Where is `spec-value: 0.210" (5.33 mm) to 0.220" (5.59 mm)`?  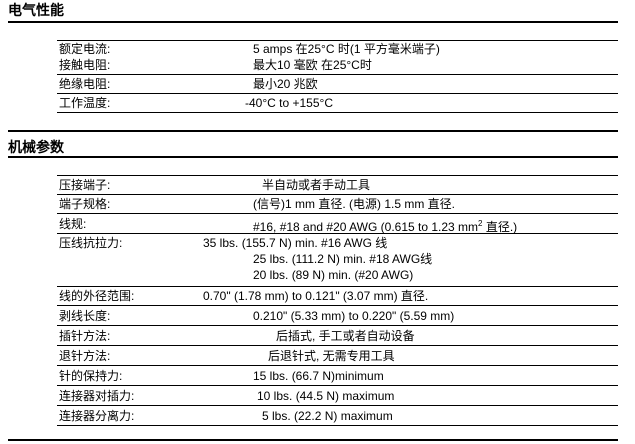 spec-value: 0.210" (5.33 mm) to 0.220" (5.59 mm) is located at coordinates (354, 316).